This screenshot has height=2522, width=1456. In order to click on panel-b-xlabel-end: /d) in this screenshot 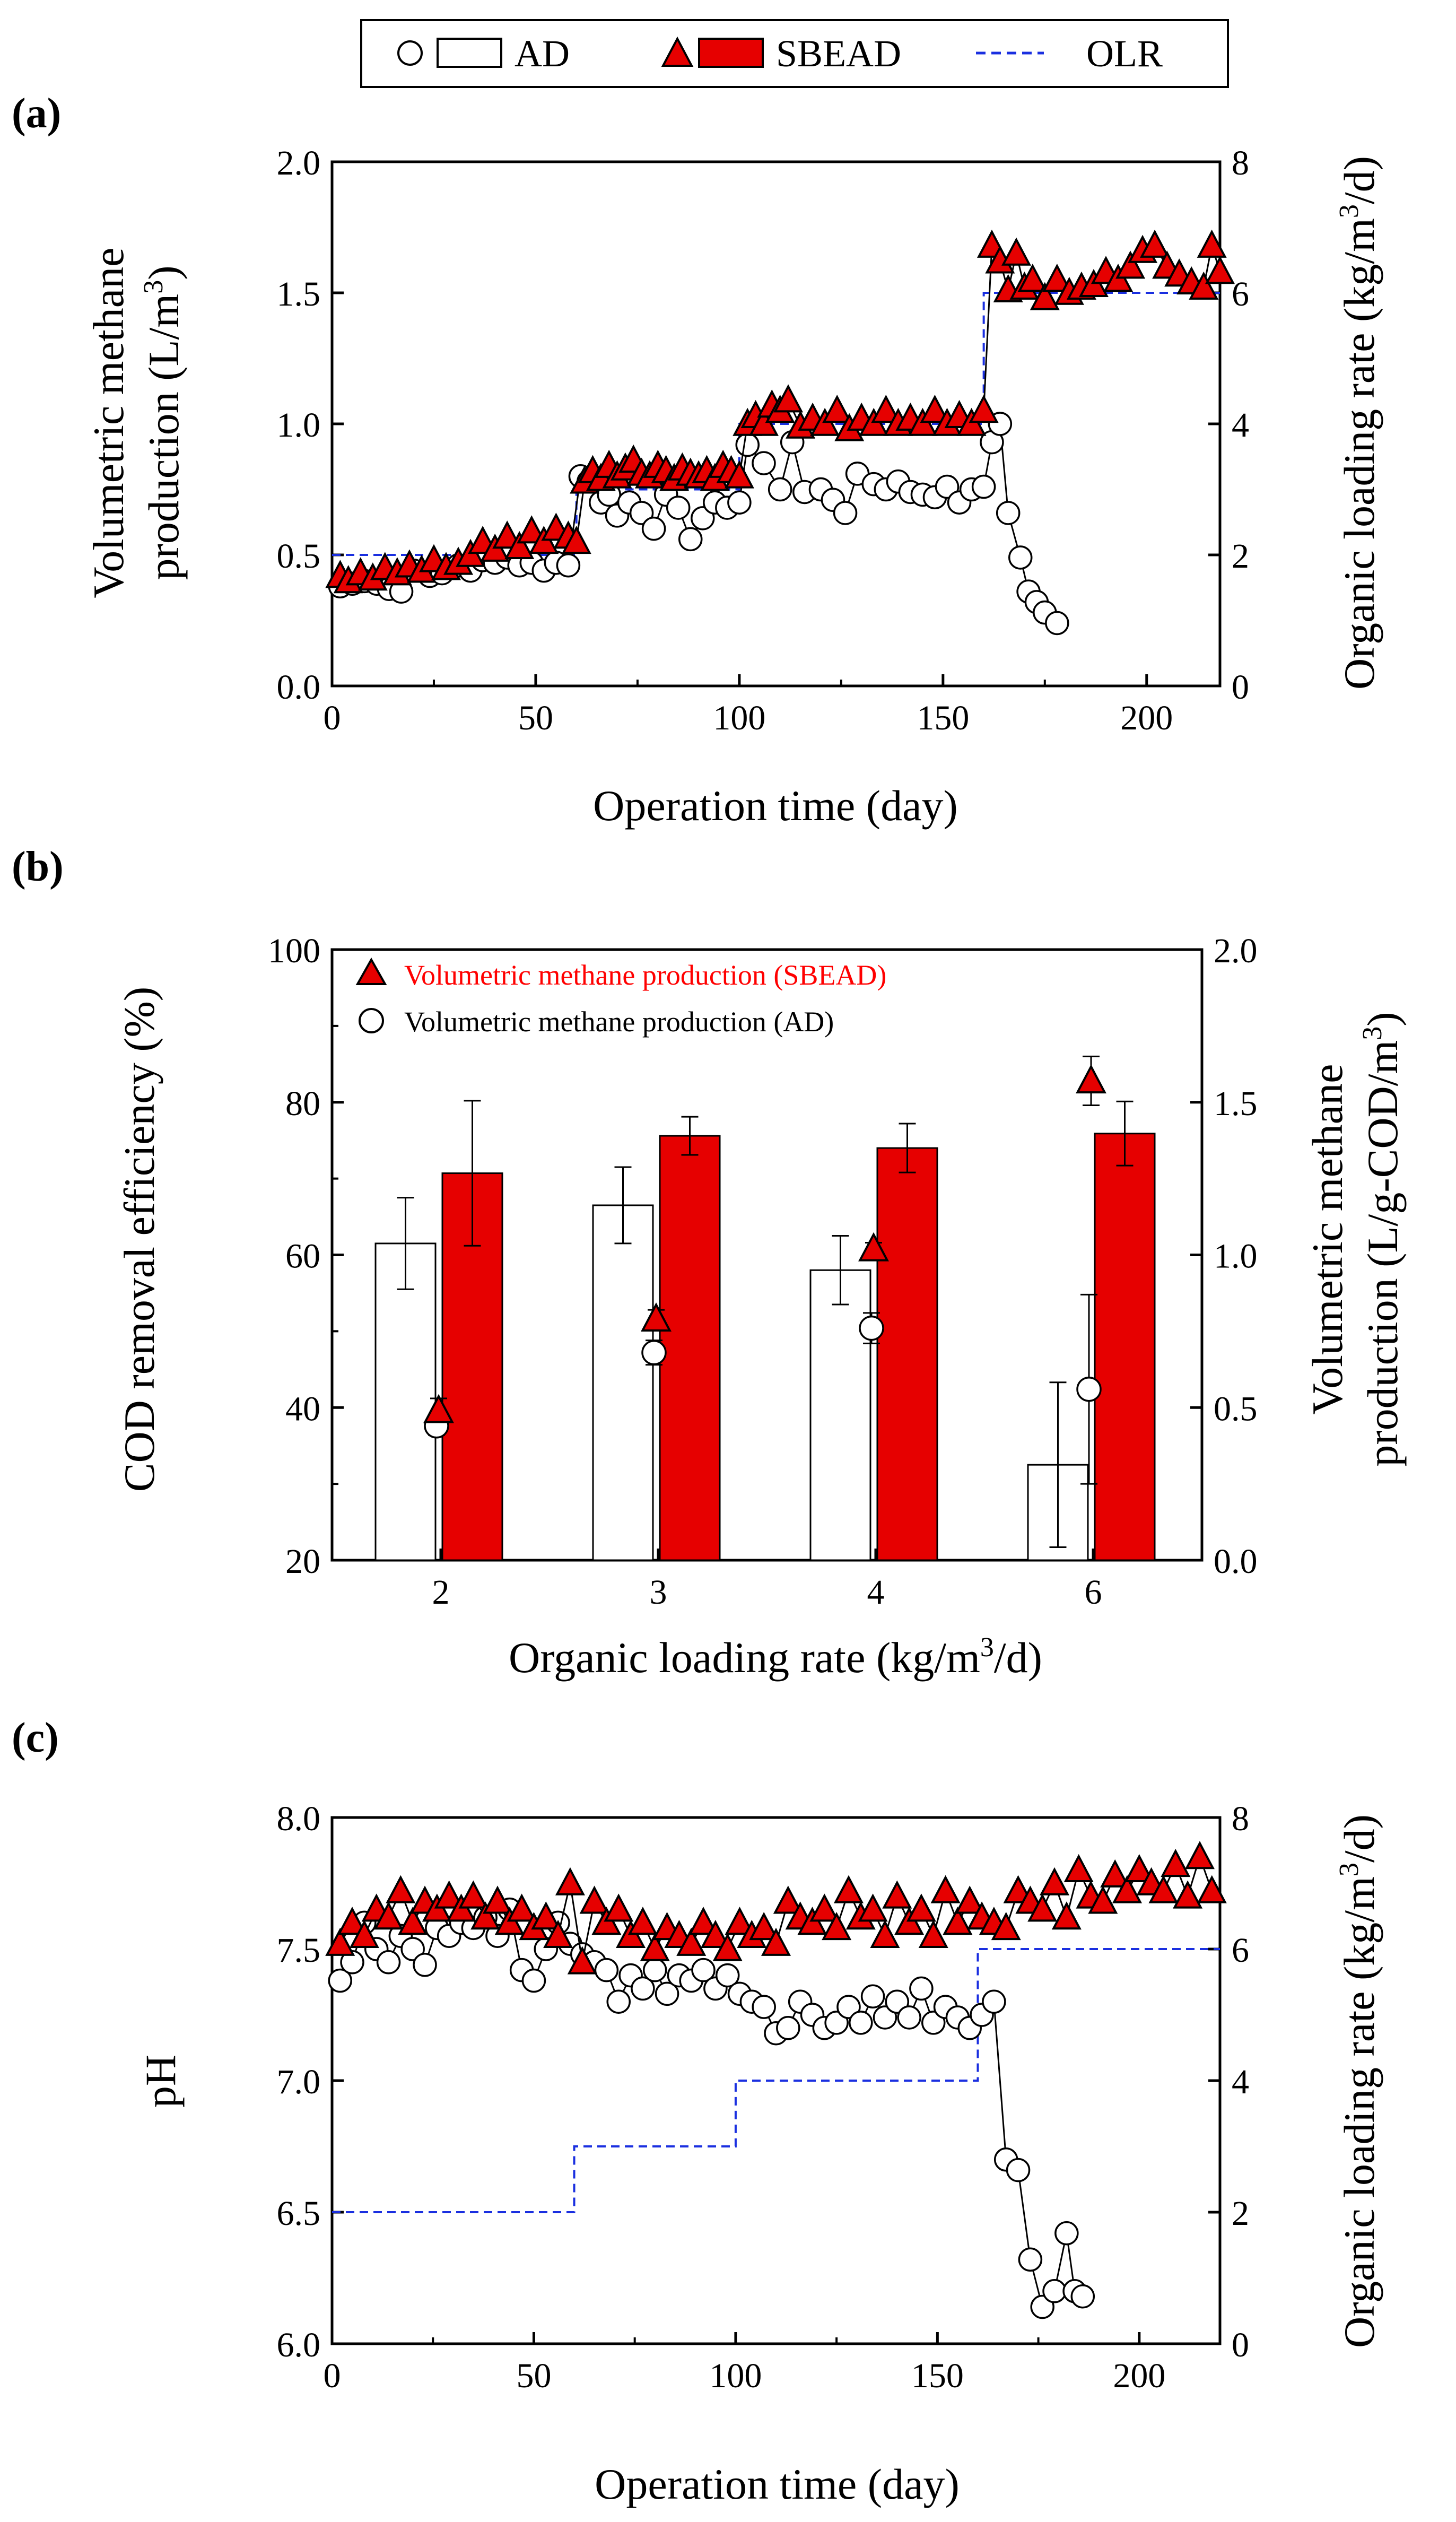, I will do `click(1018, 1657)`.